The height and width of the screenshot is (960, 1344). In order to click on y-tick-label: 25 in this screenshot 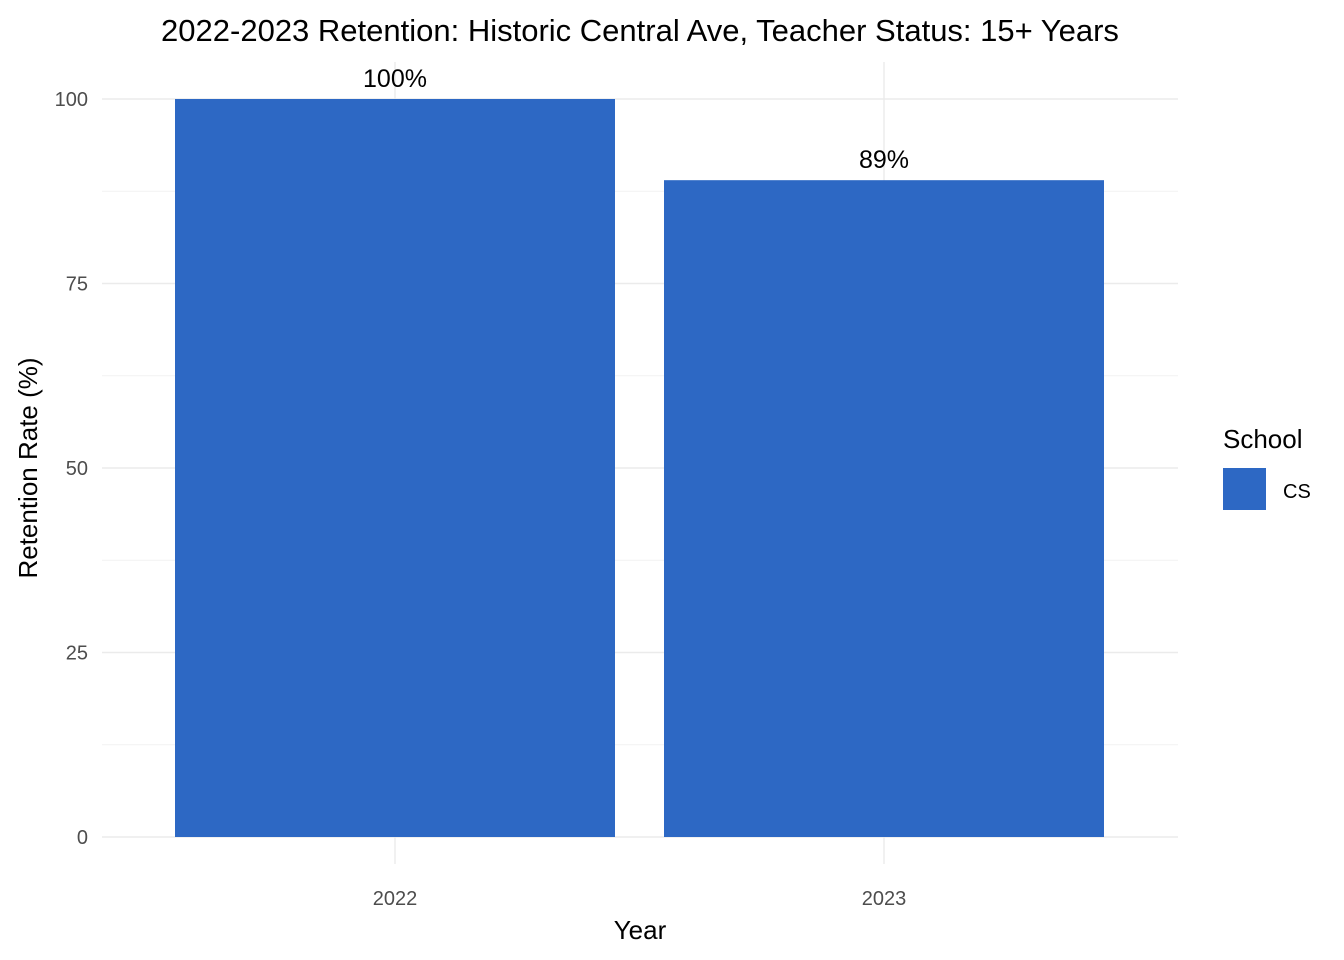, I will do `click(77, 654)`.